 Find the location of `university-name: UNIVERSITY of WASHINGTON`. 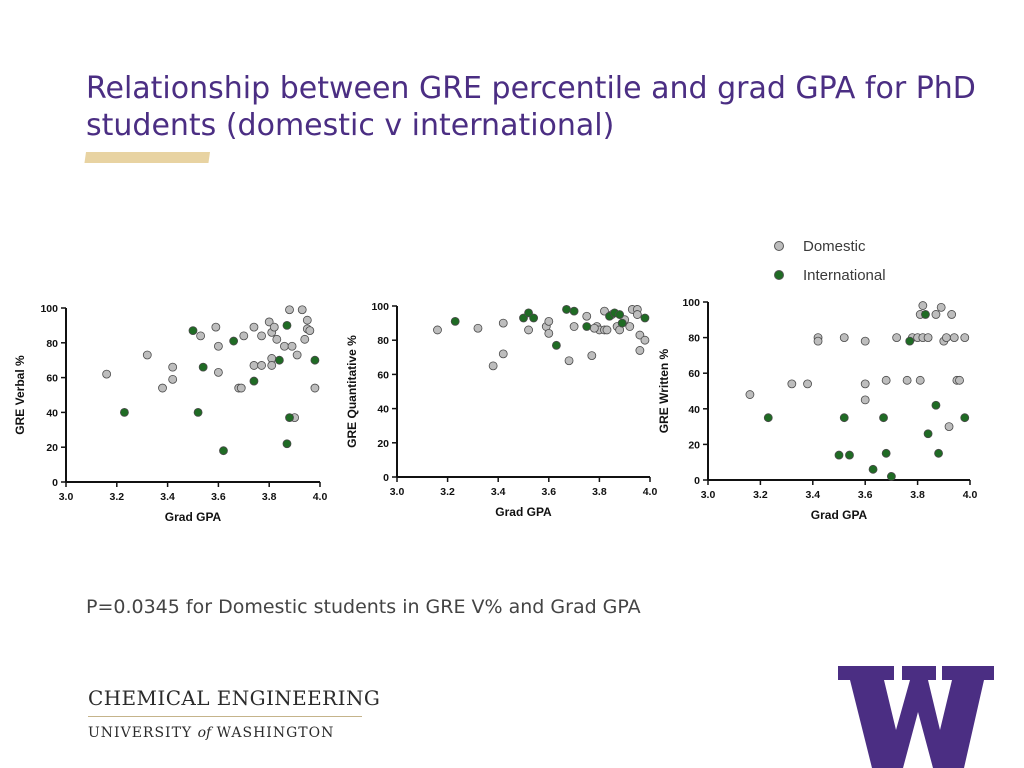

university-name: UNIVERSITY of WASHINGTON is located at coordinates (225, 733).